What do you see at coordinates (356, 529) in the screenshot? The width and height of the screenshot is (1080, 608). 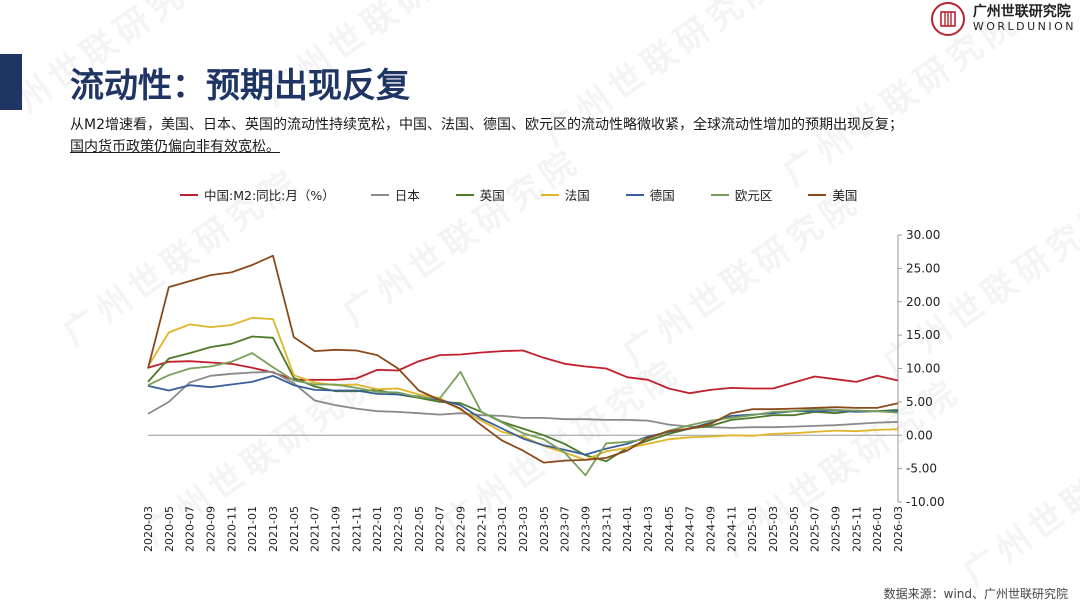 I see `x-tick-label: 2021-11` at bounding box center [356, 529].